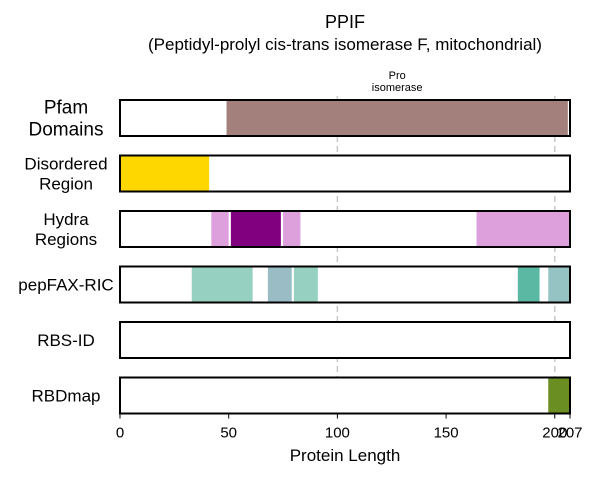  What do you see at coordinates (66, 108) in the screenshot?
I see `track-label-line: Pfam` at bounding box center [66, 108].